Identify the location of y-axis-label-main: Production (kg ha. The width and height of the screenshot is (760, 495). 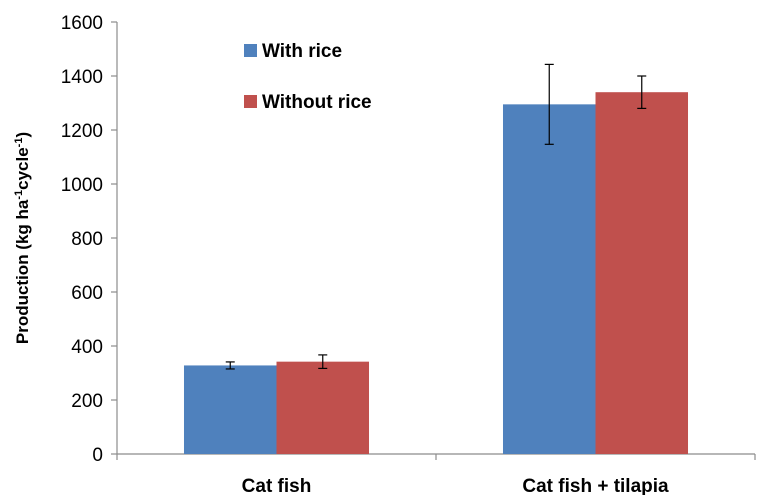
(22, 271).